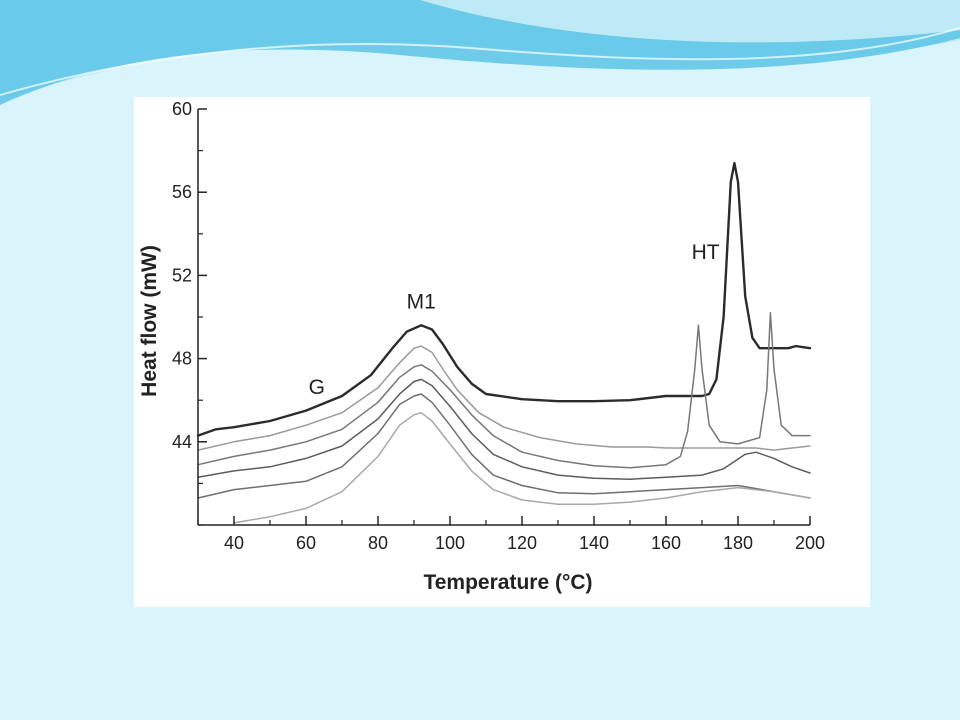 The height and width of the screenshot is (720, 960). I want to click on y-tick-label: 56, so click(182, 192).